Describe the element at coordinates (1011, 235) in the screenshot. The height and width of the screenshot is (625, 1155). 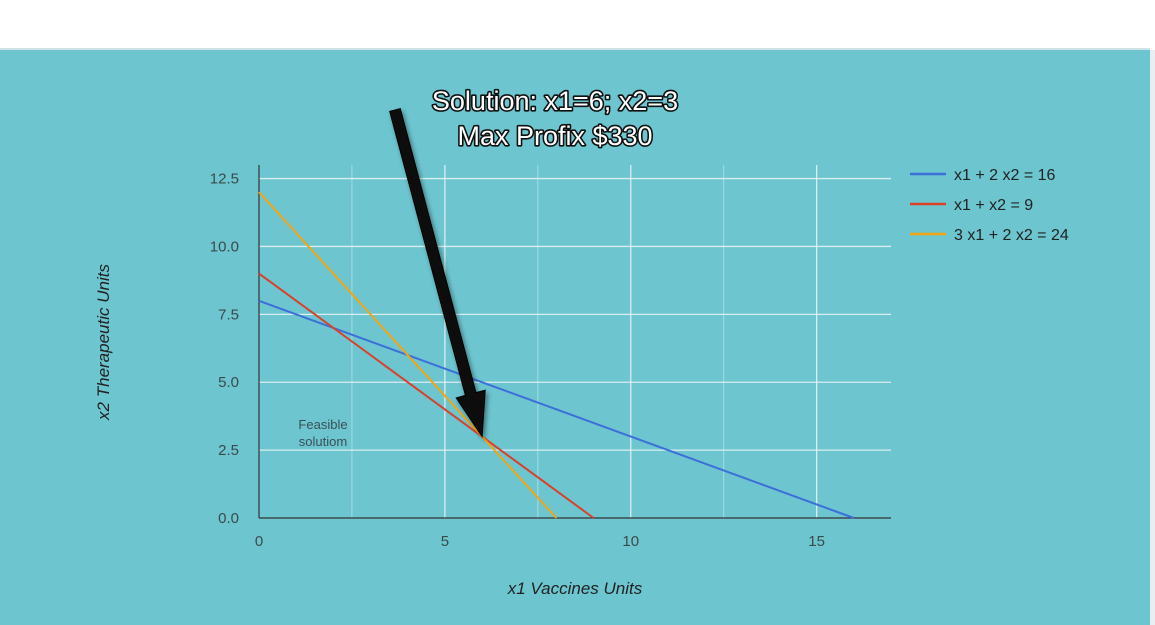
I see `legend-label: 3 x1 + 2 x2 = 24` at that location.